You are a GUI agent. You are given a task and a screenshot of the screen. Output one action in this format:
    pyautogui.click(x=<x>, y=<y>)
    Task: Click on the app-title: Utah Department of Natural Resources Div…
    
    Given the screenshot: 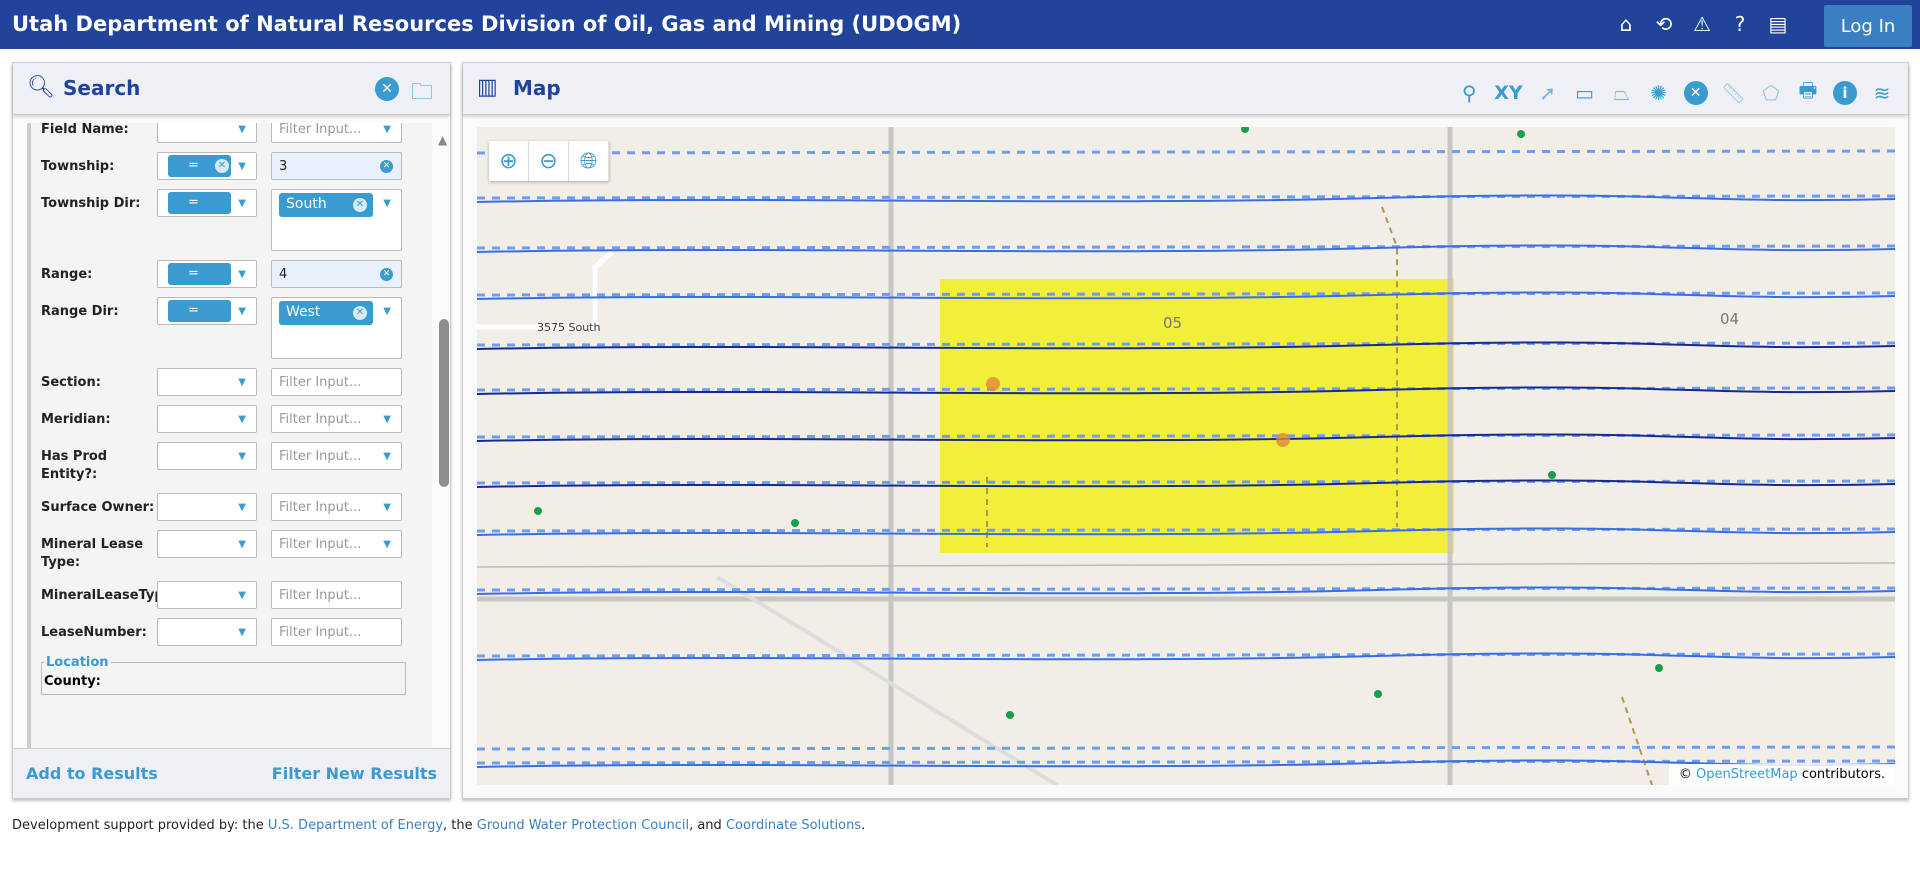 What is the action you would take?
    pyautogui.click(x=487, y=24)
    